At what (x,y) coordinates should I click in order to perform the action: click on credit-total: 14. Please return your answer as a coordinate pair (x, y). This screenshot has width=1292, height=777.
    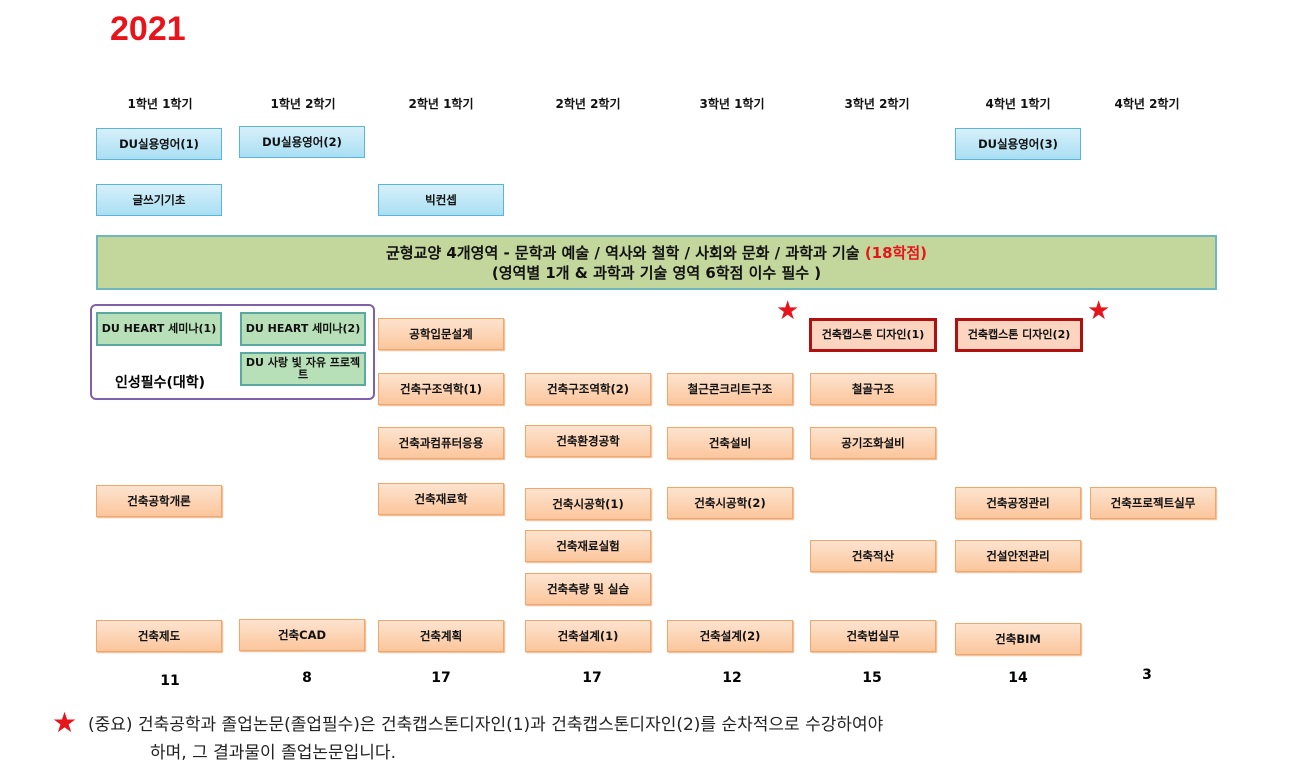
    Looking at the image, I should click on (1018, 678).